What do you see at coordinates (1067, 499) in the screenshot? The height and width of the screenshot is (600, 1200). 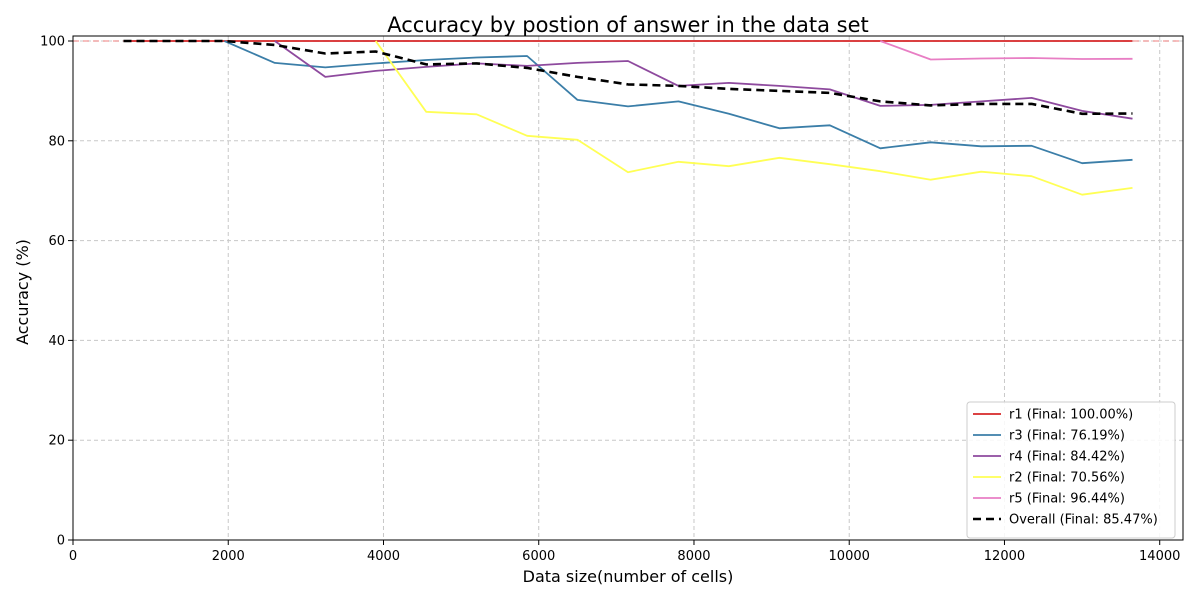 I see `legend-entry-label: r5 (Final: 96.44%)` at bounding box center [1067, 499].